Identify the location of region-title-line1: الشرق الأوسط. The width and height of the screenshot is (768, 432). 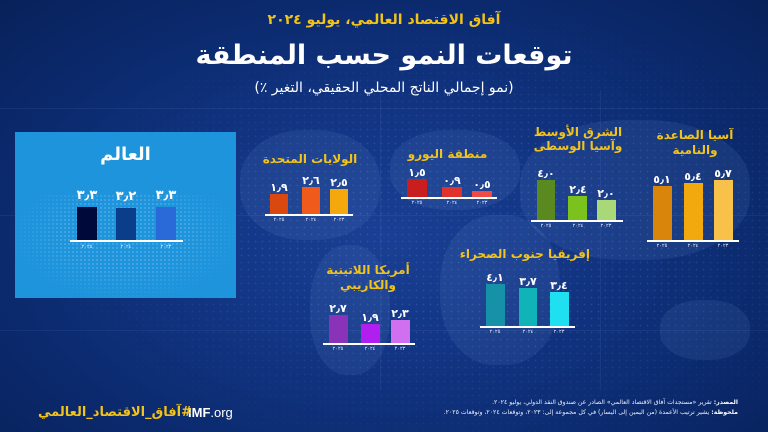
(578, 132).